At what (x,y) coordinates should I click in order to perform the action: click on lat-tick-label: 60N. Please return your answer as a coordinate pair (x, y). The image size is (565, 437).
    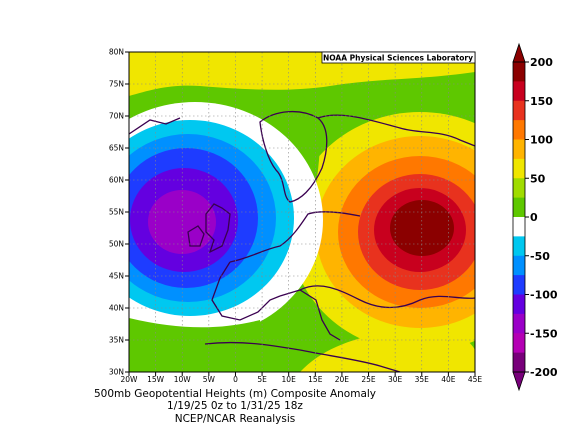
    Looking at the image, I should click on (116, 180).